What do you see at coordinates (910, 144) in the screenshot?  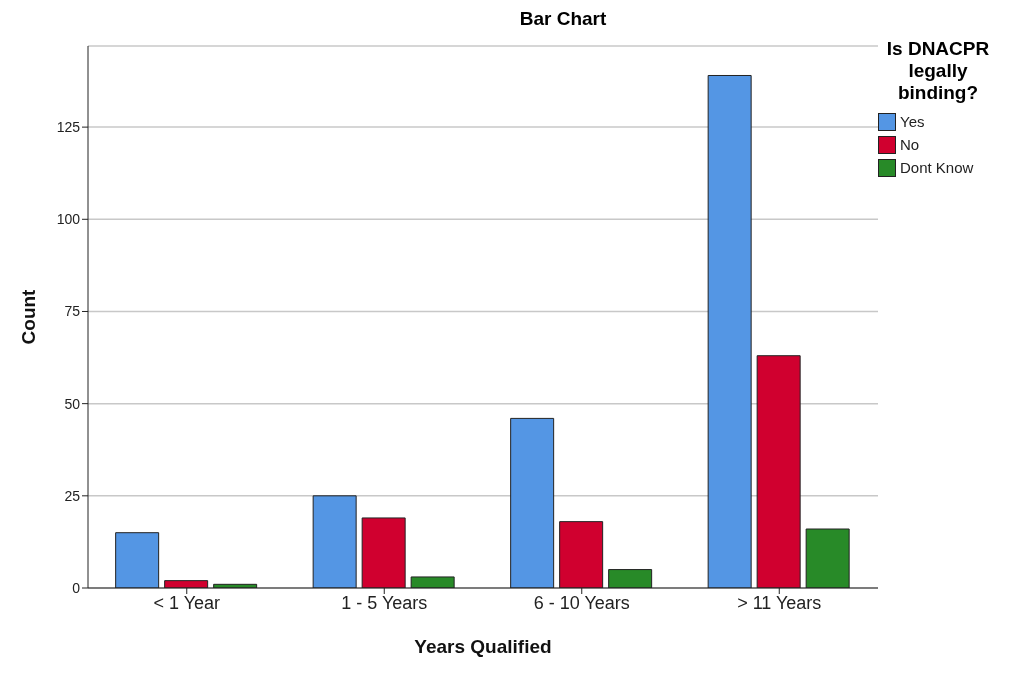 I see `legend-label: No` at bounding box center [910, 144].